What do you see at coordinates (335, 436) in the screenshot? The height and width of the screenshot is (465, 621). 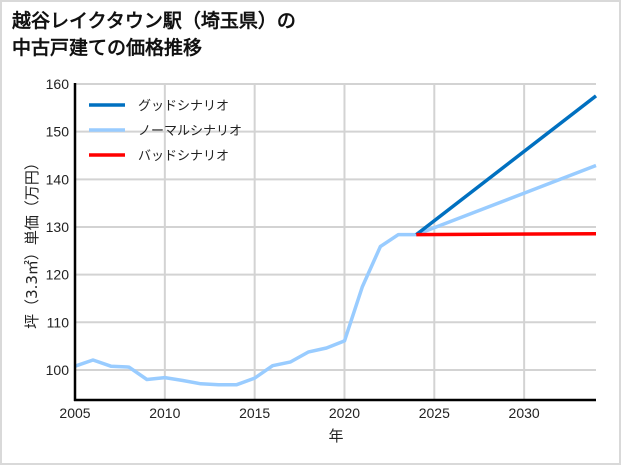 I see `x-axis-label: 年` at bounding box center [335, 436].